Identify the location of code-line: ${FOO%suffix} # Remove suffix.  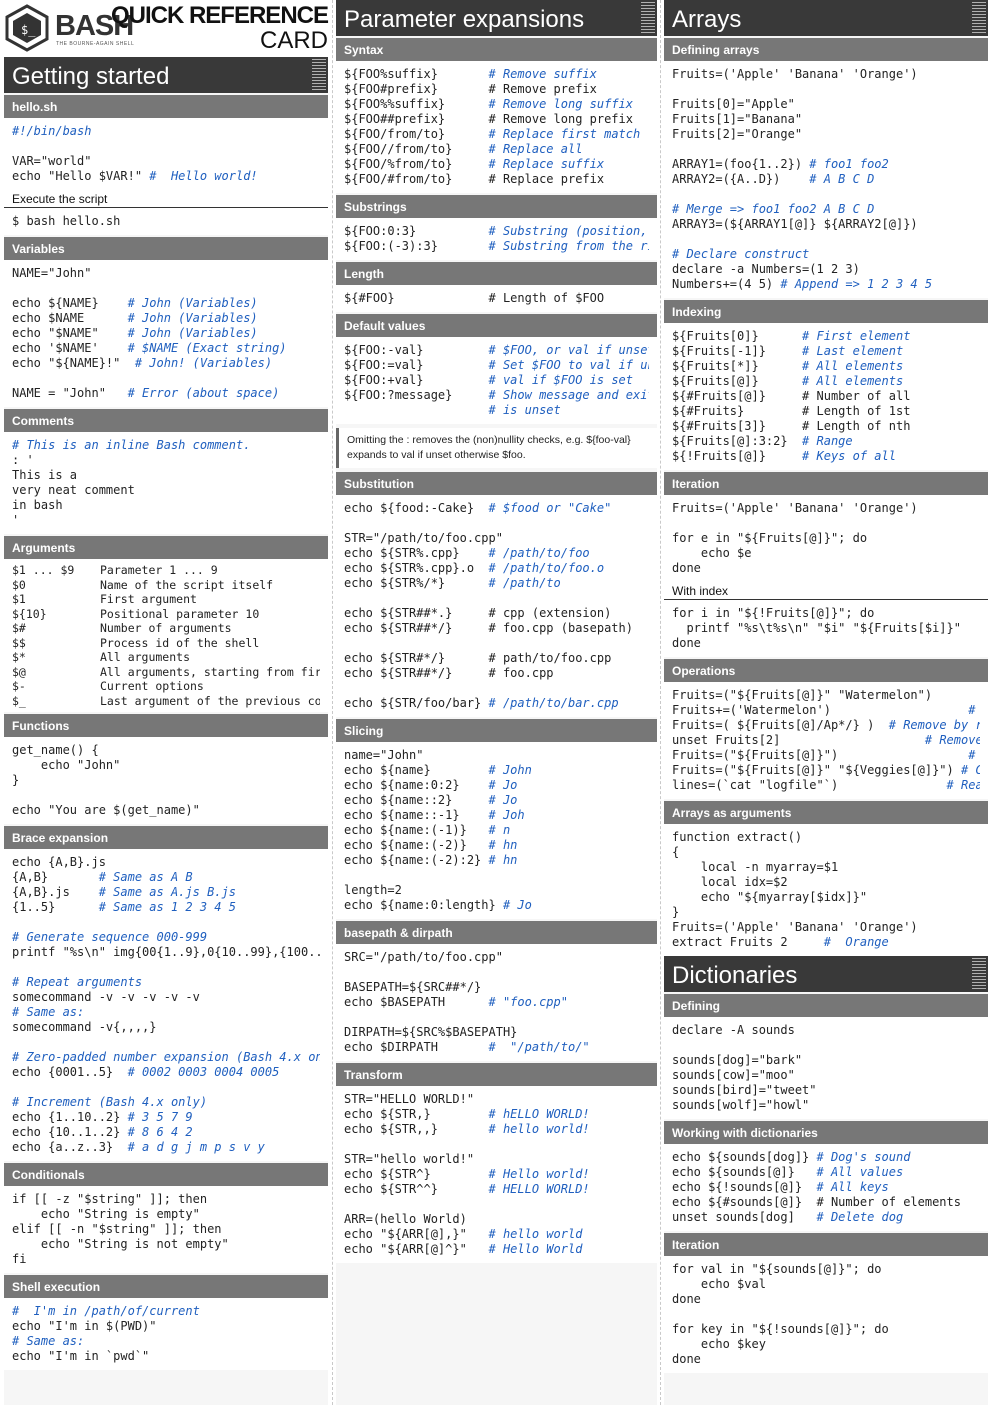
(470, 74).